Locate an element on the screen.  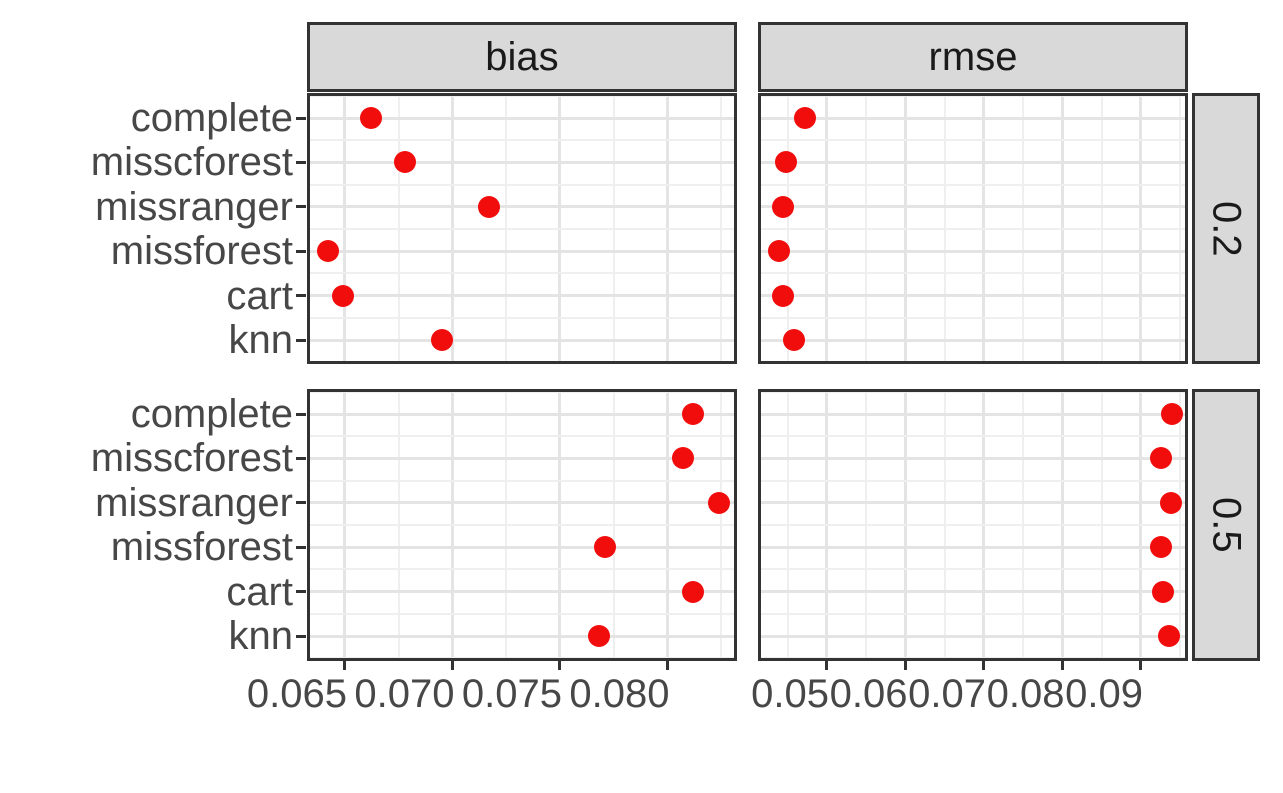
x-tick-label-bias: 0.080 is located at coordinates (619, 694).